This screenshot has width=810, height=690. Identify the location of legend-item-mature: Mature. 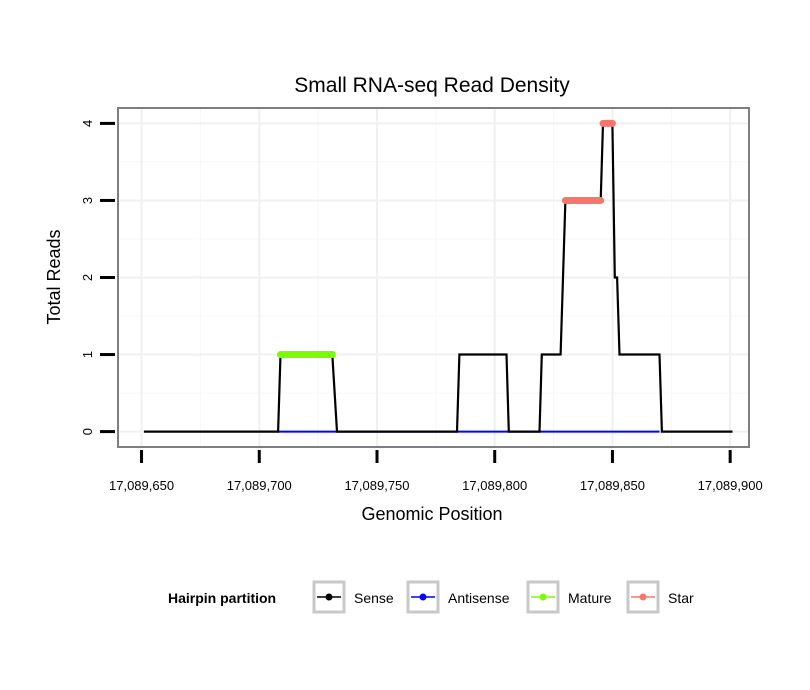
(569, 597).